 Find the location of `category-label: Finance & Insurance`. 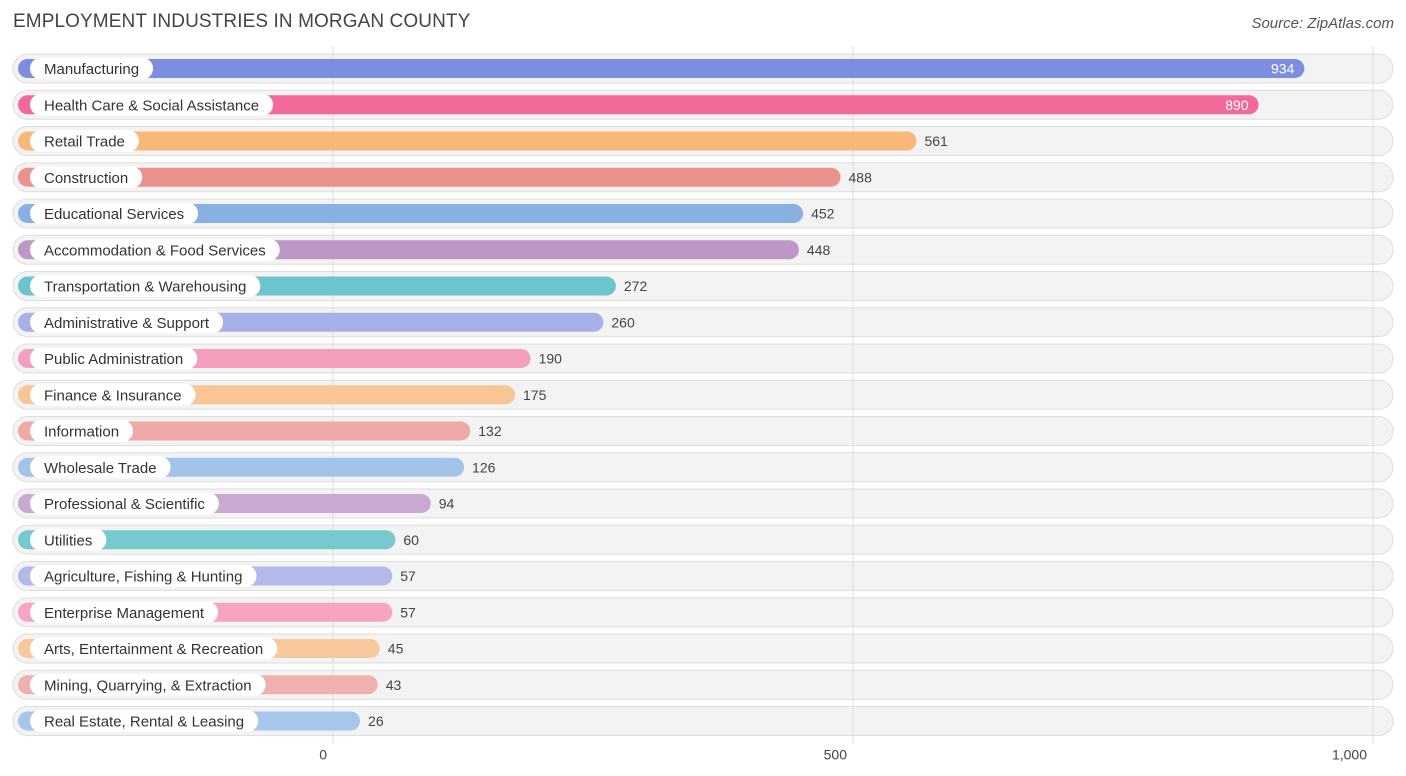

category-label: Finance & Insurance is located at coordinates (113, 395).